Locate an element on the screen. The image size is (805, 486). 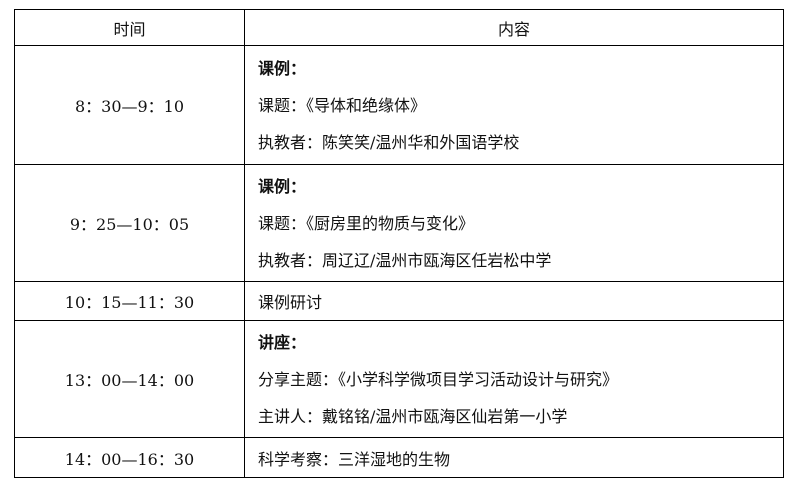
time-cell: 10：15—11：30 is located at coordinates (129, 301).